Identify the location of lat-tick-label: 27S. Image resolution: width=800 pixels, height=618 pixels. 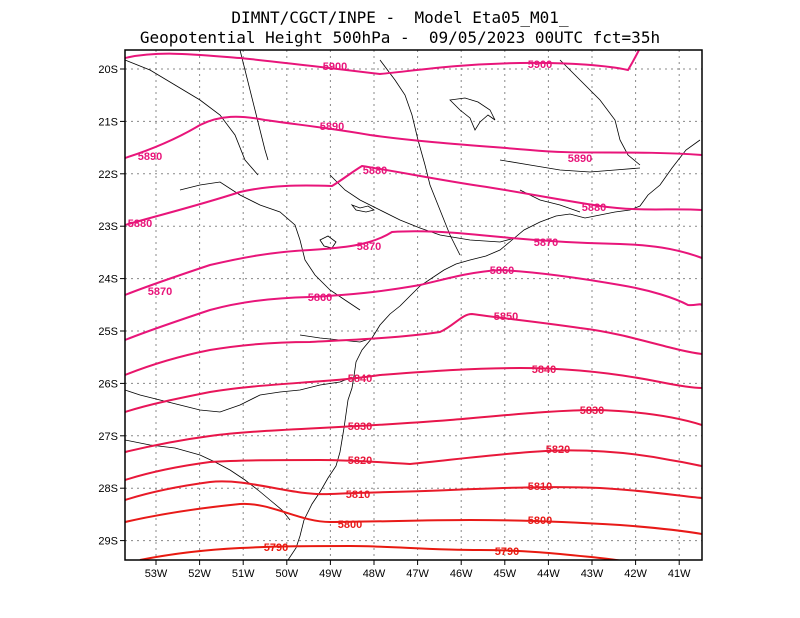
(108, 437).